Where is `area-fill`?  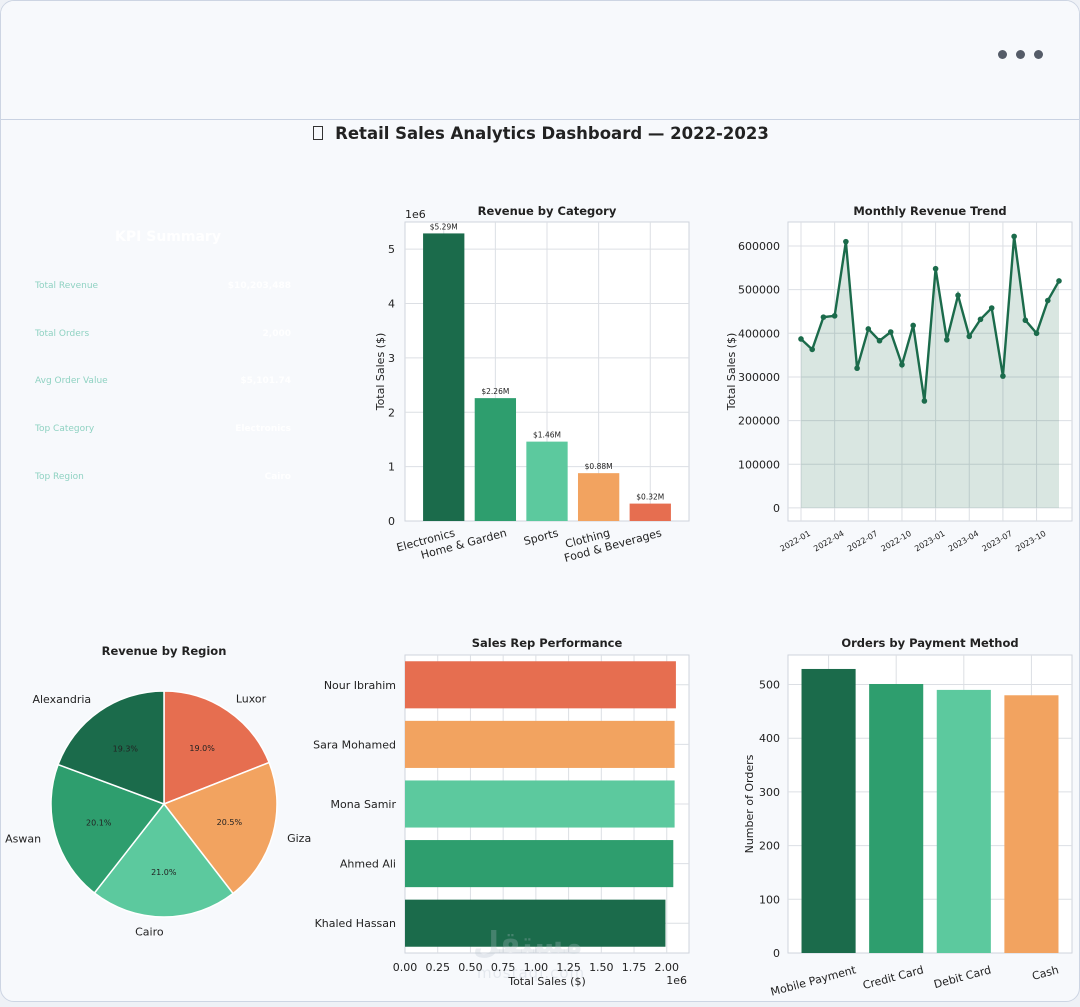
area-fill is located at coordinates (930, 372).